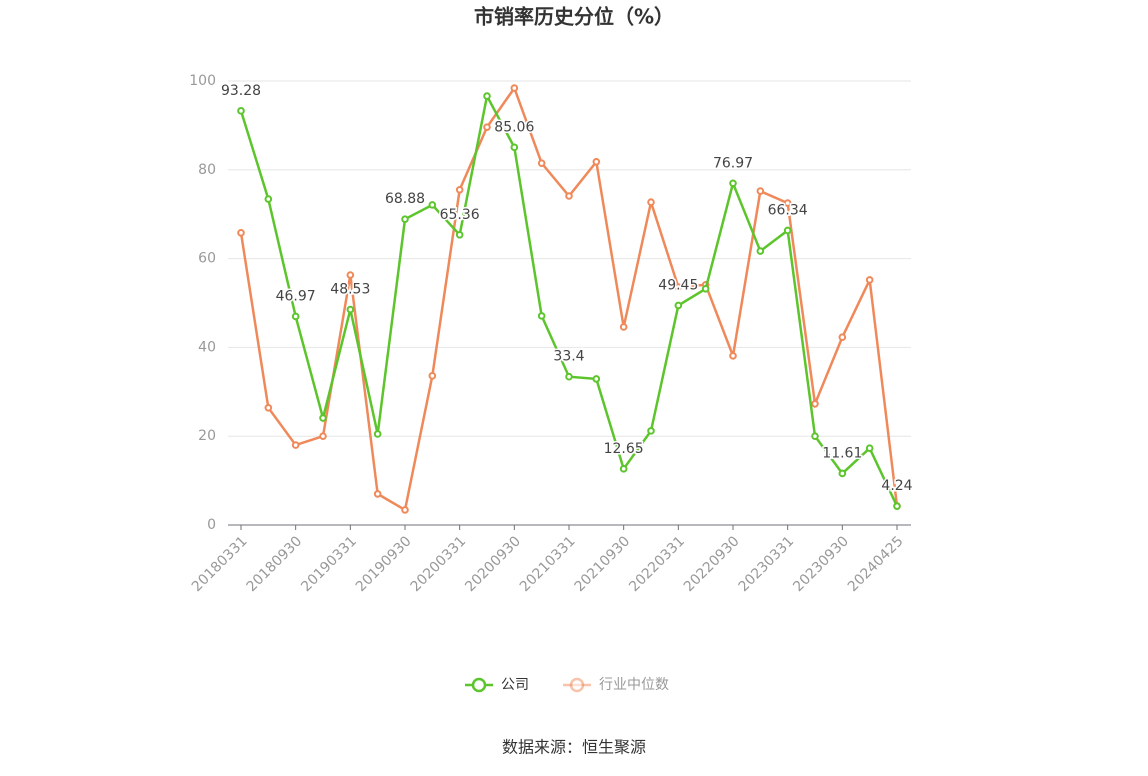  I want to click on data-label: 46.97, so click(296, 296).